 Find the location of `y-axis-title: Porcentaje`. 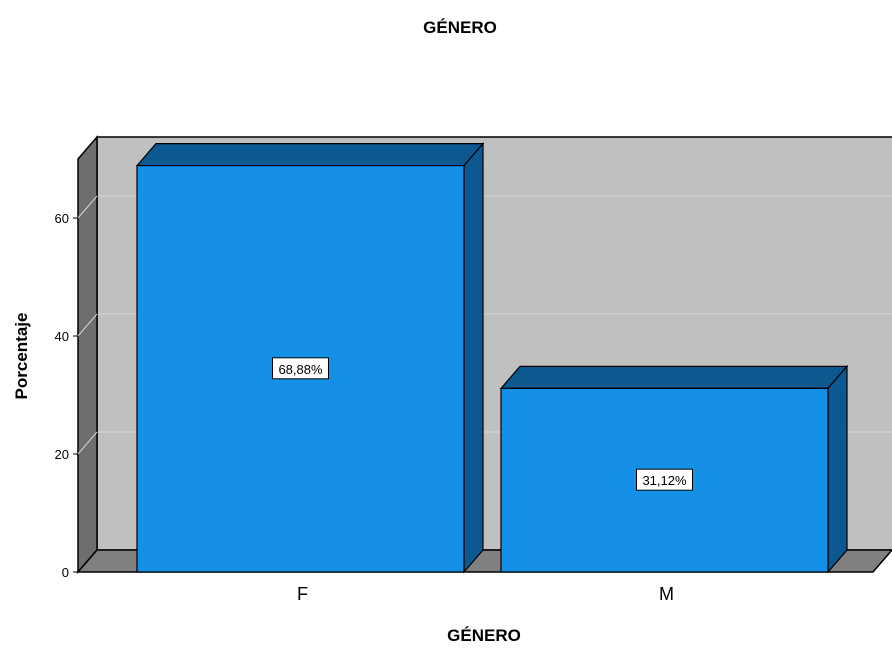

y-axis-title: Porcentaje is located at coordinates (21, 356).